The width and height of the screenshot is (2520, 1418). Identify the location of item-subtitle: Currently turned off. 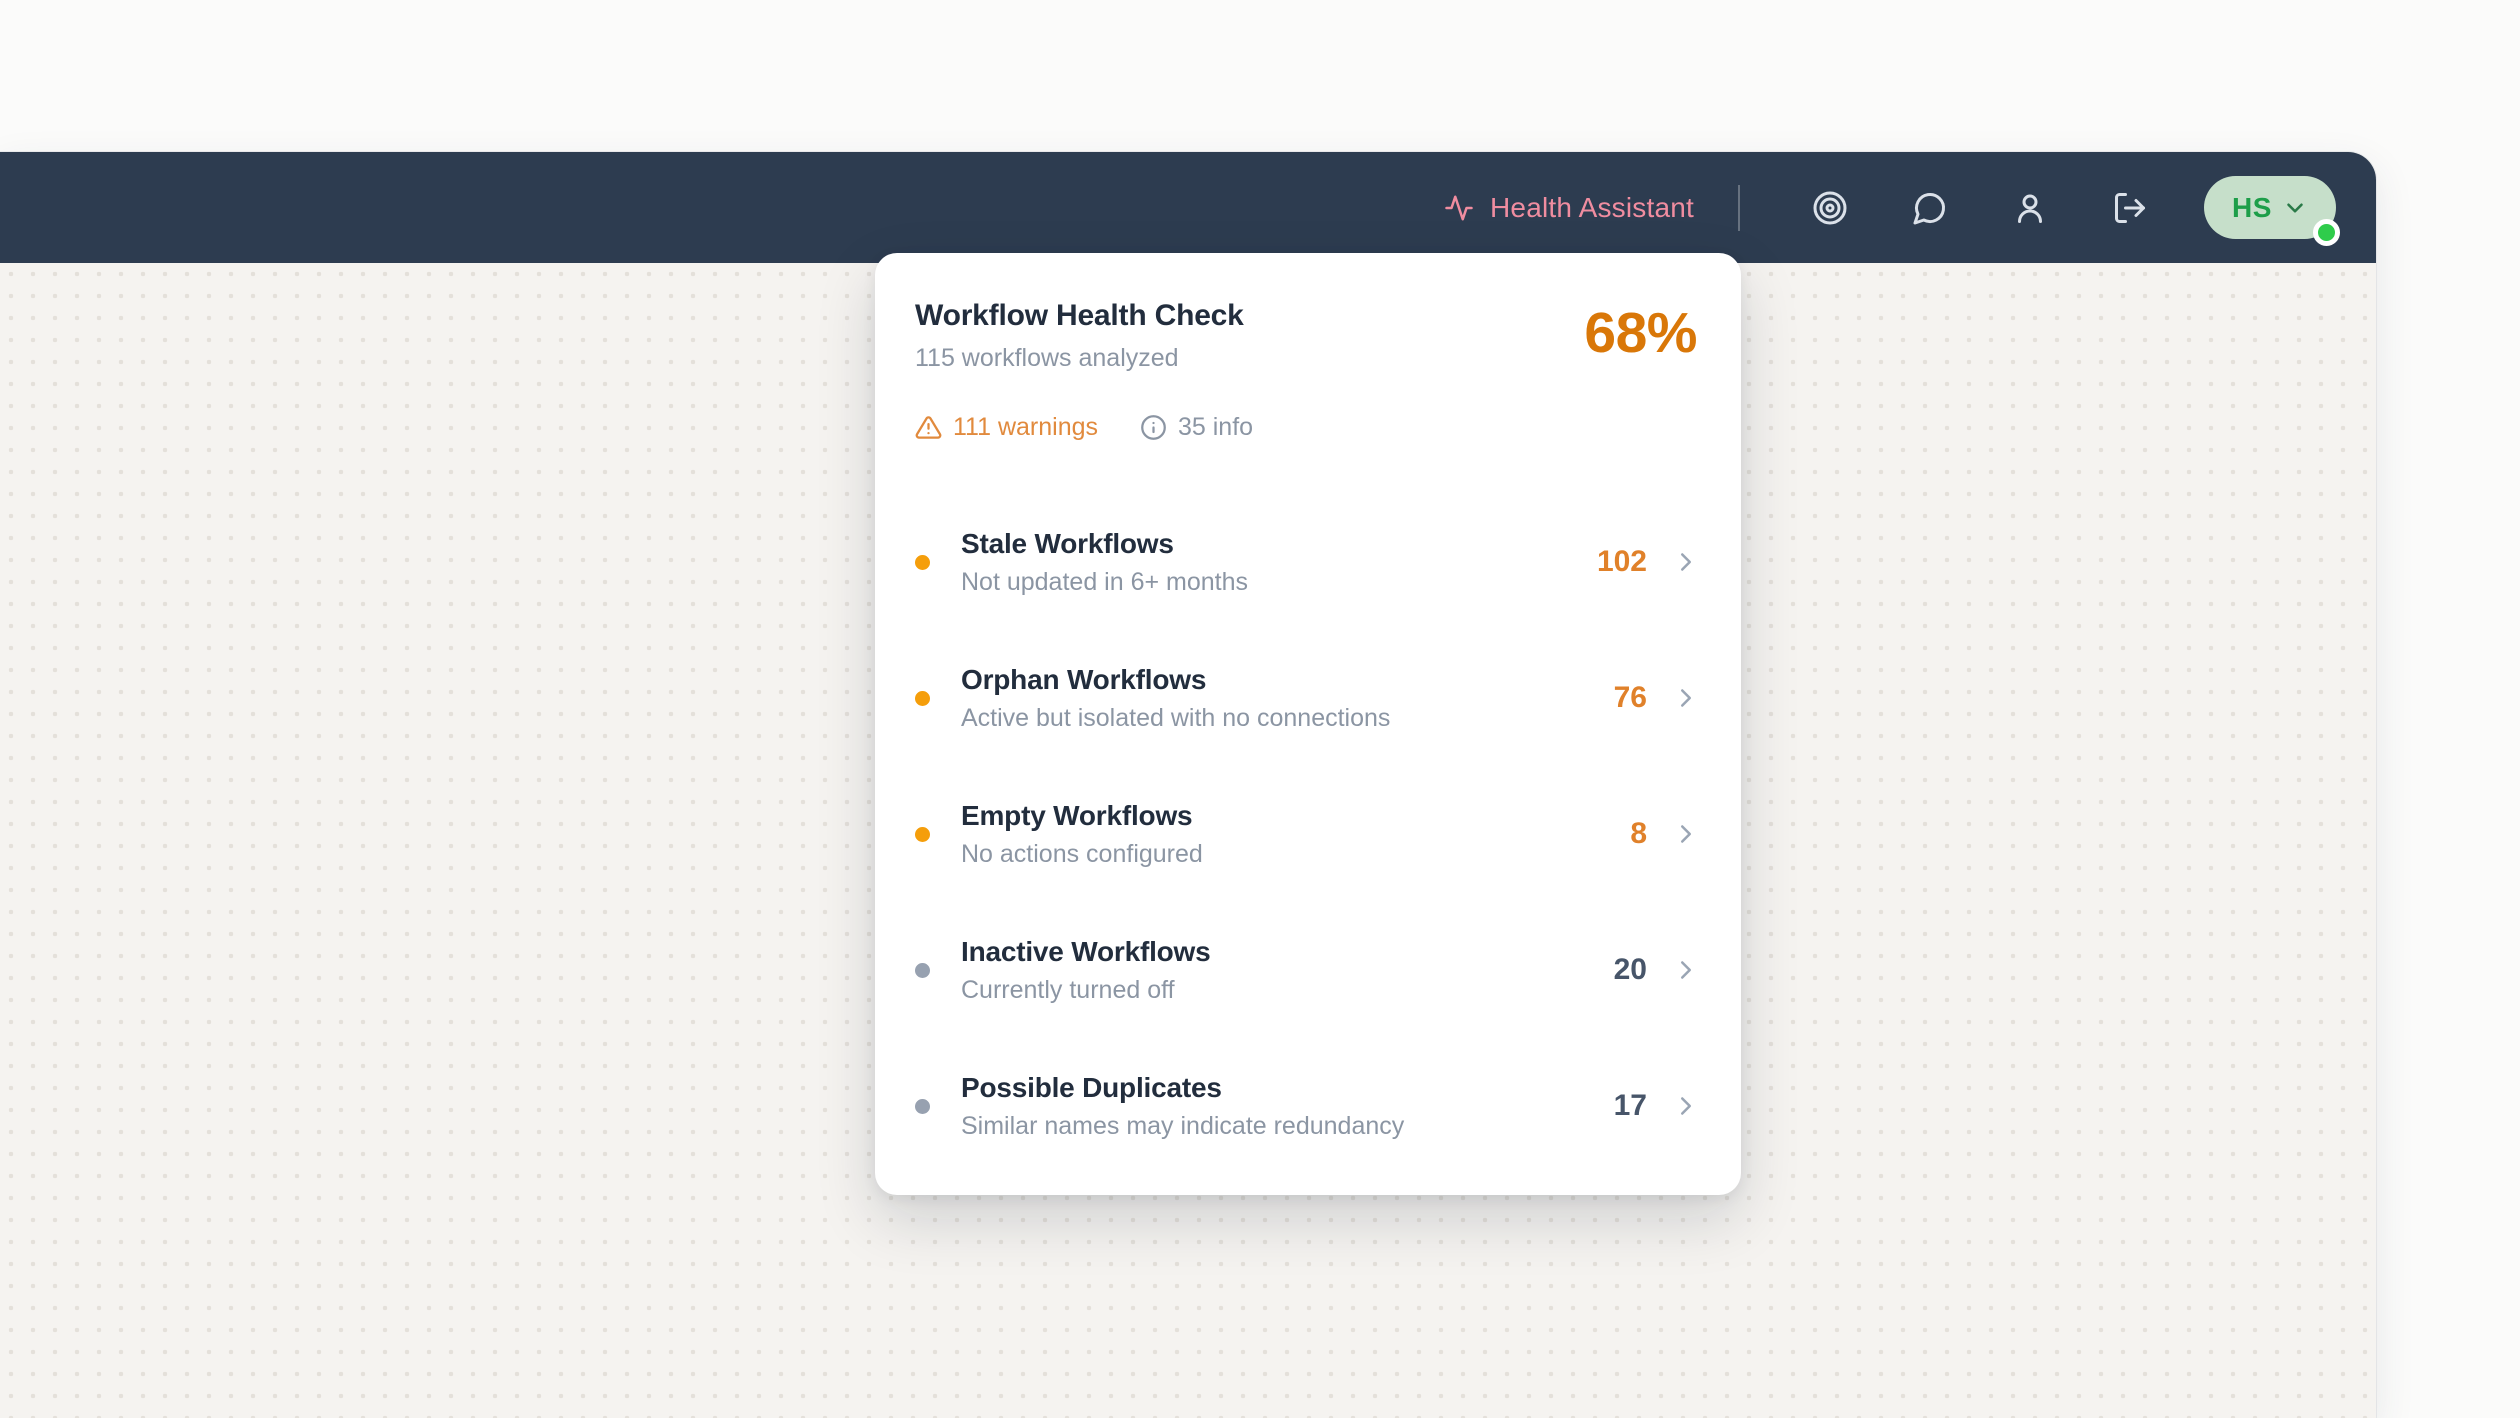
(1068, 989).